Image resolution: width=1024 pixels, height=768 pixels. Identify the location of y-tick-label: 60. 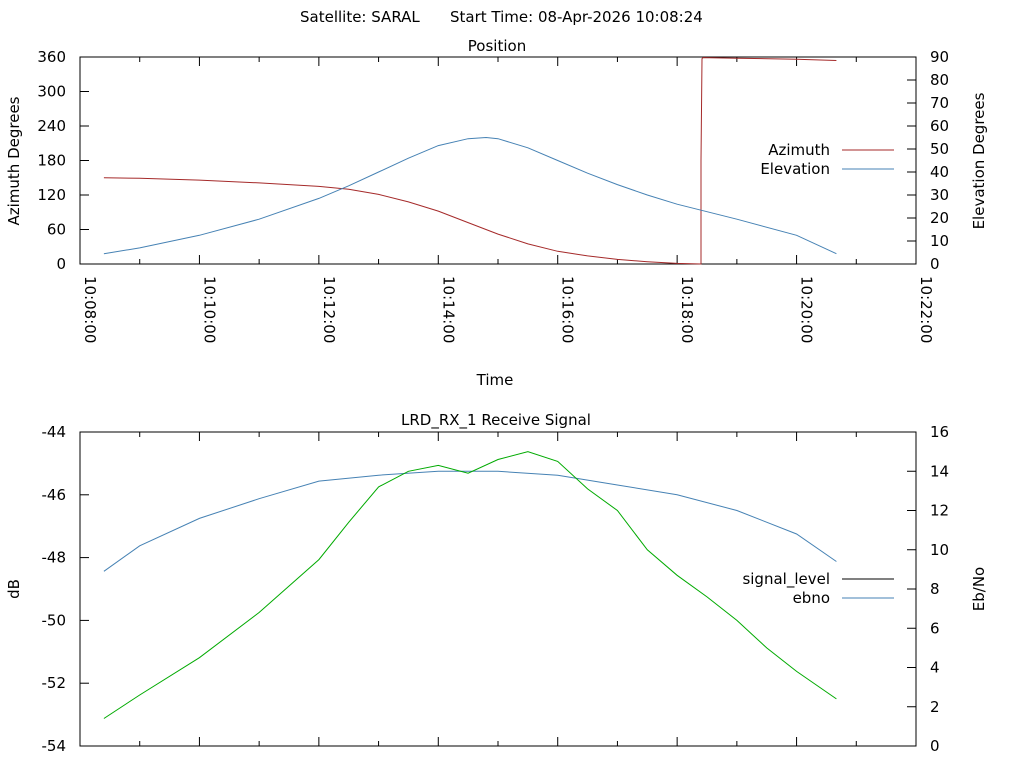
(56, 230).